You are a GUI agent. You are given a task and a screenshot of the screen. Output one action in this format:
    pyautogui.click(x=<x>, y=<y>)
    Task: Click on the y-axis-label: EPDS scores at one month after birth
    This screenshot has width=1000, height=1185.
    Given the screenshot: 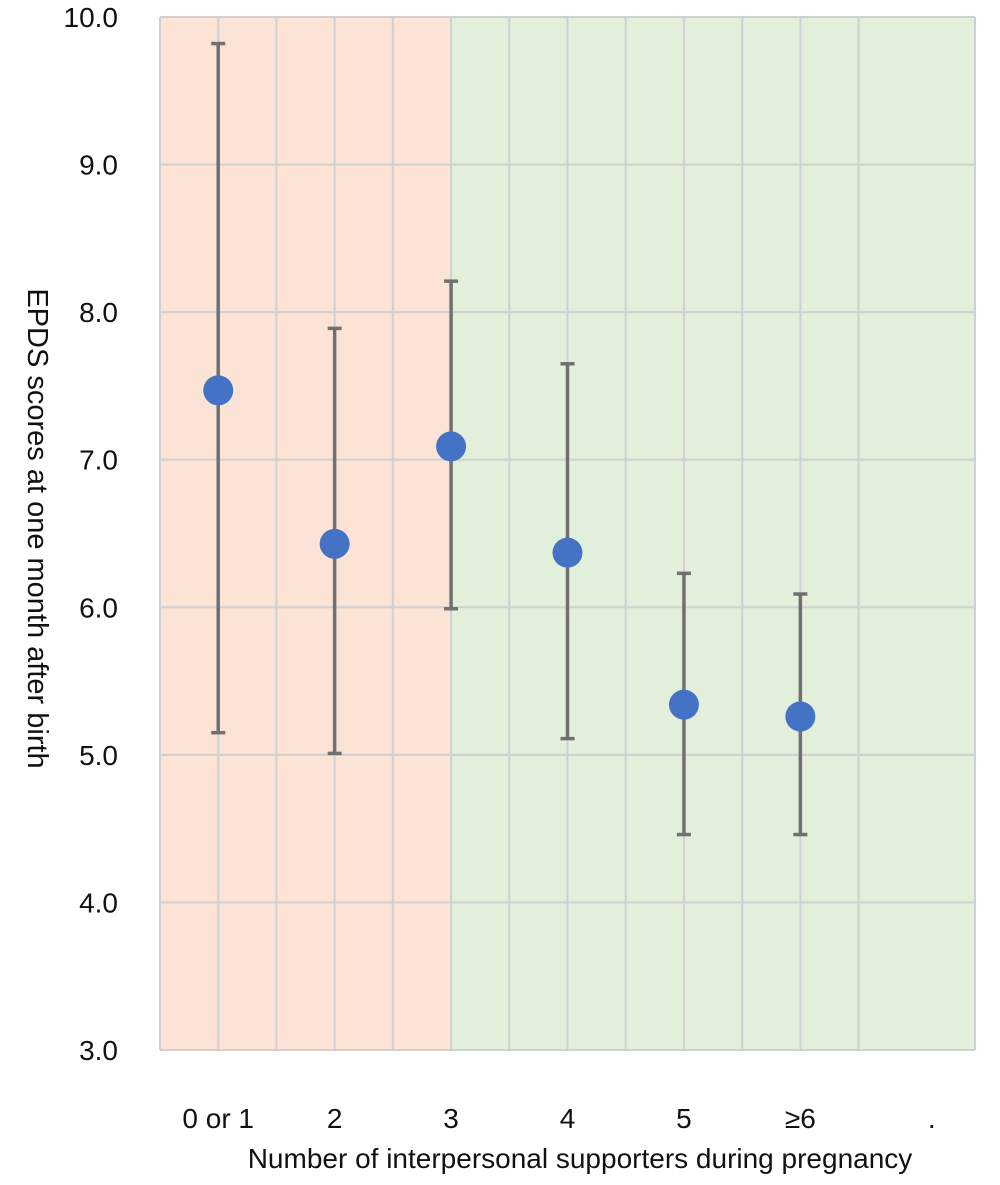 What is the action you would take?
    pyautogui.click(x=37, y=528)
    